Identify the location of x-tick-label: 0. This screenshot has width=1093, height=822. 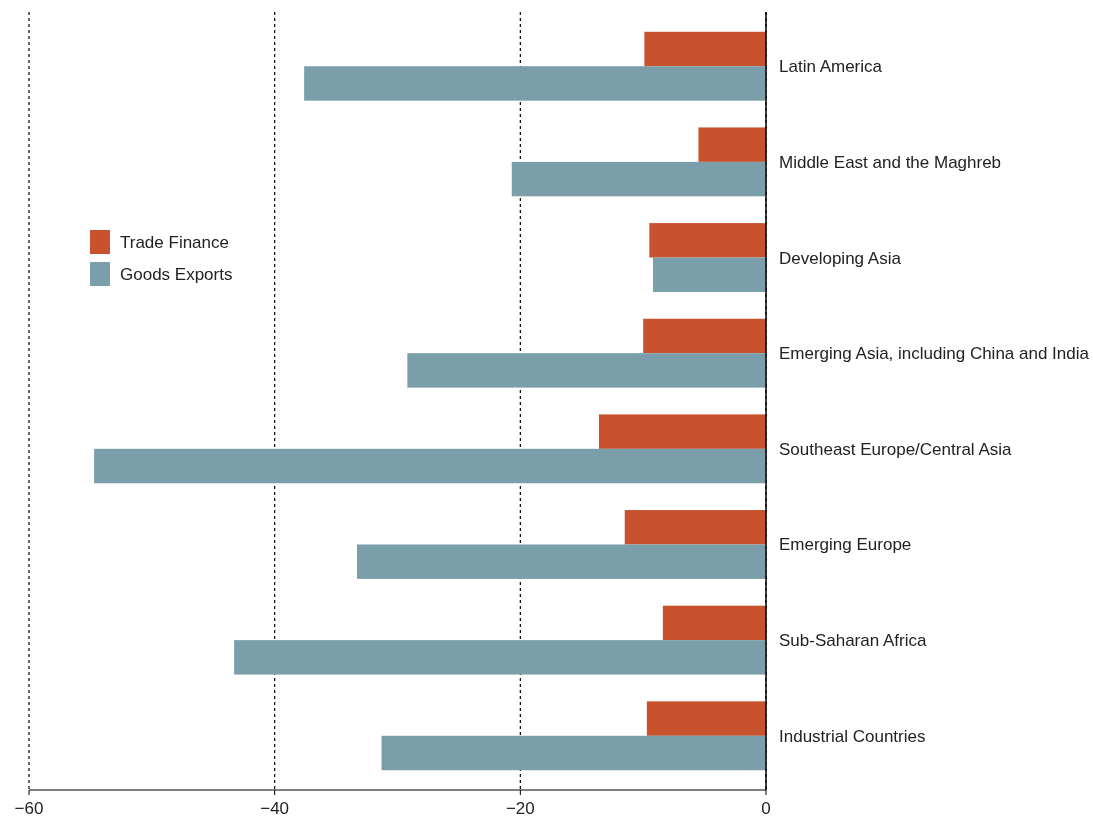
(766, 808).